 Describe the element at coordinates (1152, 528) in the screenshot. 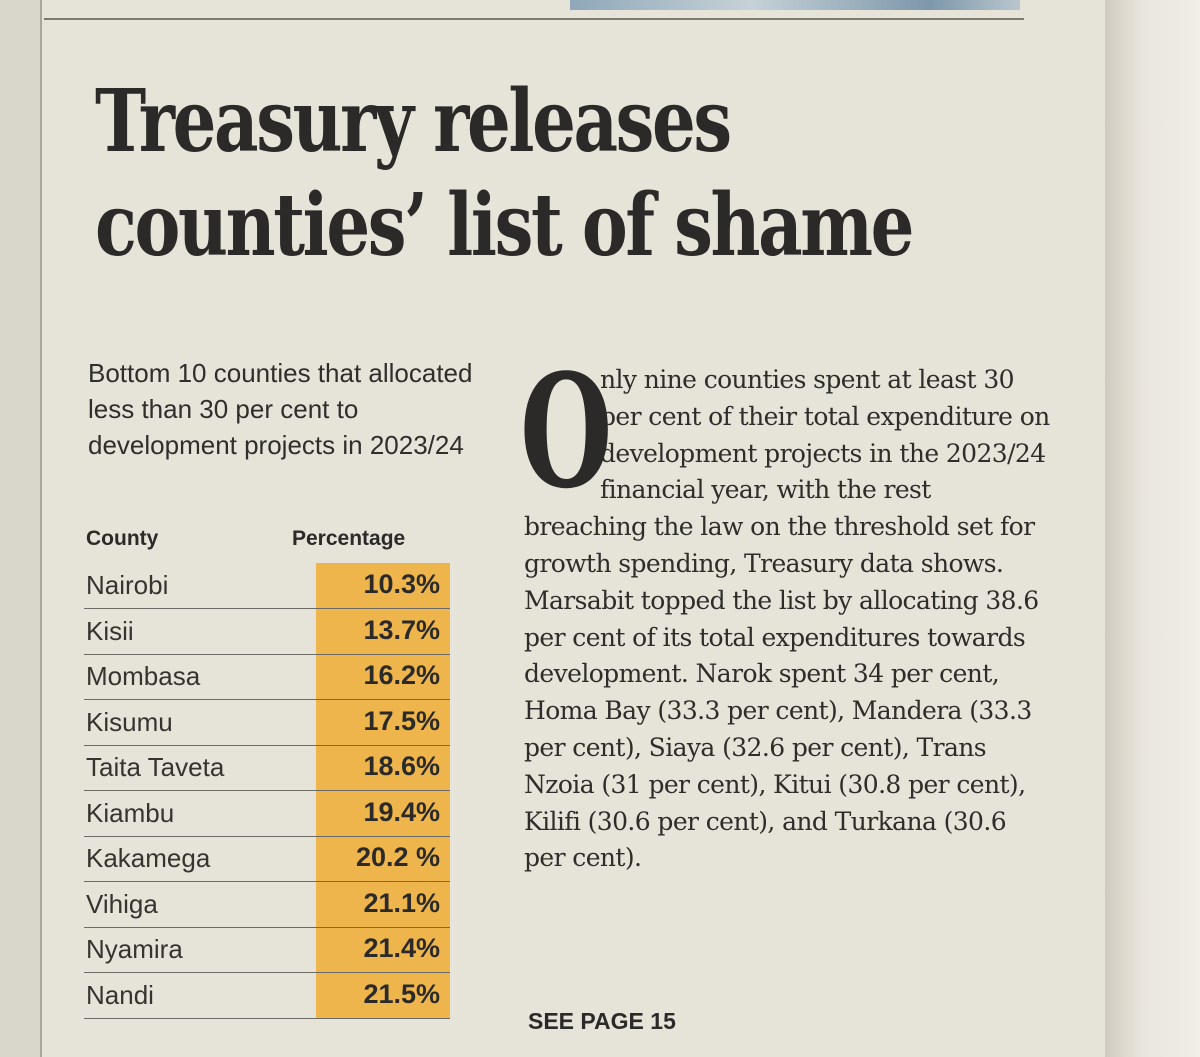

I see `adjacent-page-edge` at that location.